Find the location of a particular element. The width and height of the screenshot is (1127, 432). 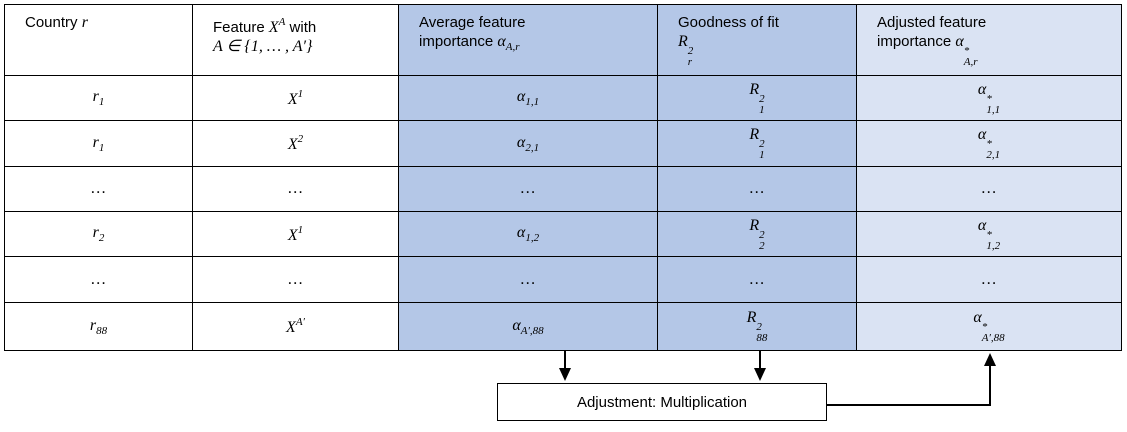

cell: R 2 88 is located at coordinates (757, 327).